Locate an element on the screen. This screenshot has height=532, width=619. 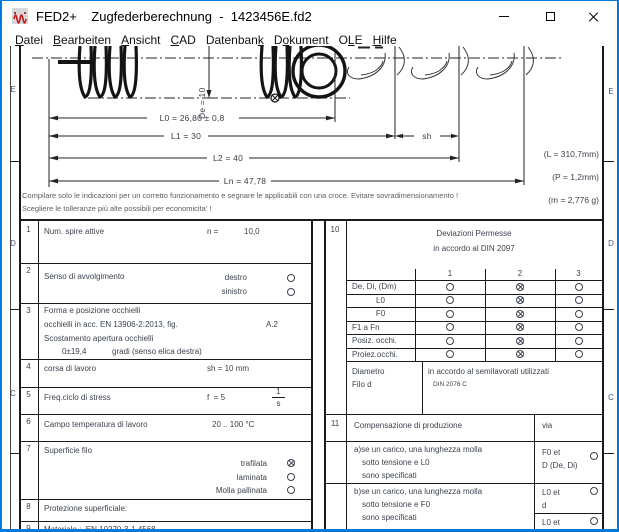
label-freq-stress: Freq.ciclo di stress is located at coordinates (77, 397).